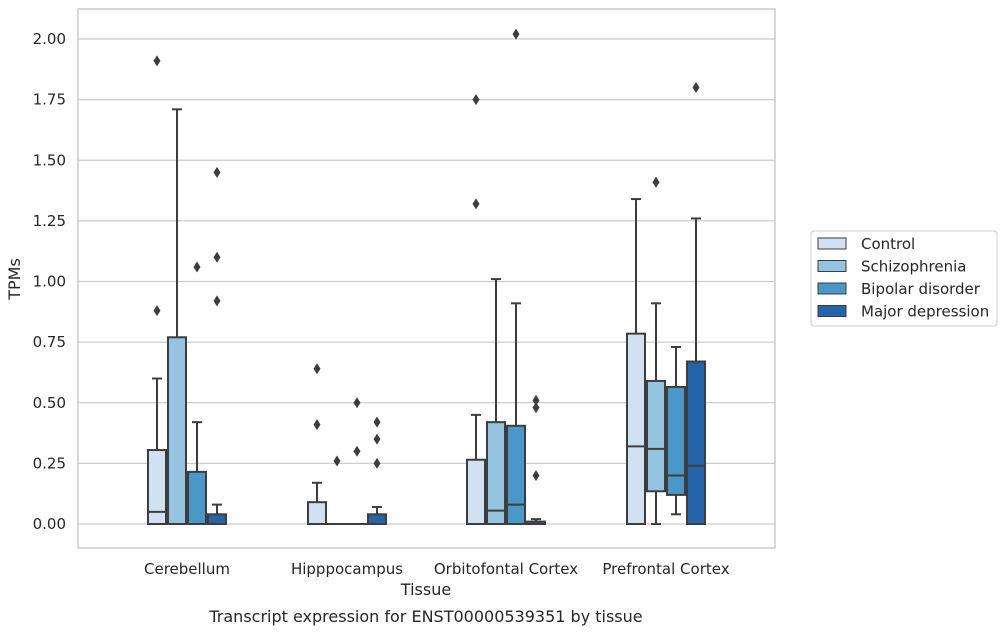 The width and height of the screenshot is (1007, 634). Describe the element at coordinates (347, 569) in the screenshot. I see `x-tick-label: Hipppocampus` at that location.